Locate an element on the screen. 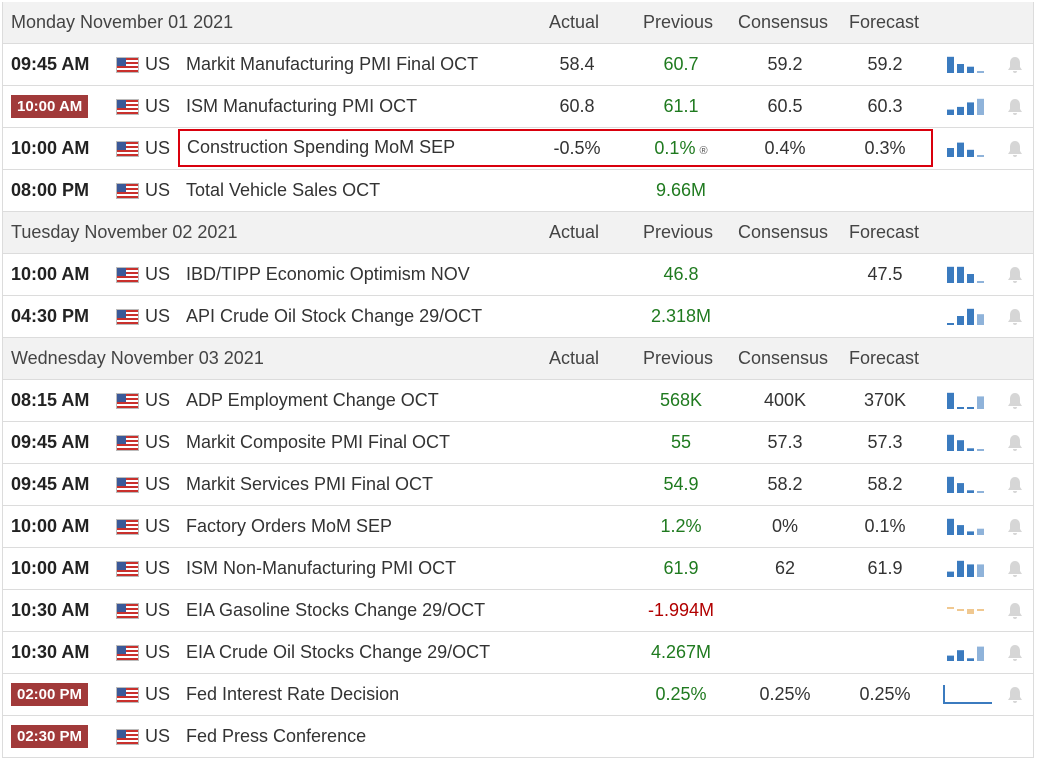  event-name: EIA Gasoline Stocks Change 29/OCT is located at coordinates (336, 610).